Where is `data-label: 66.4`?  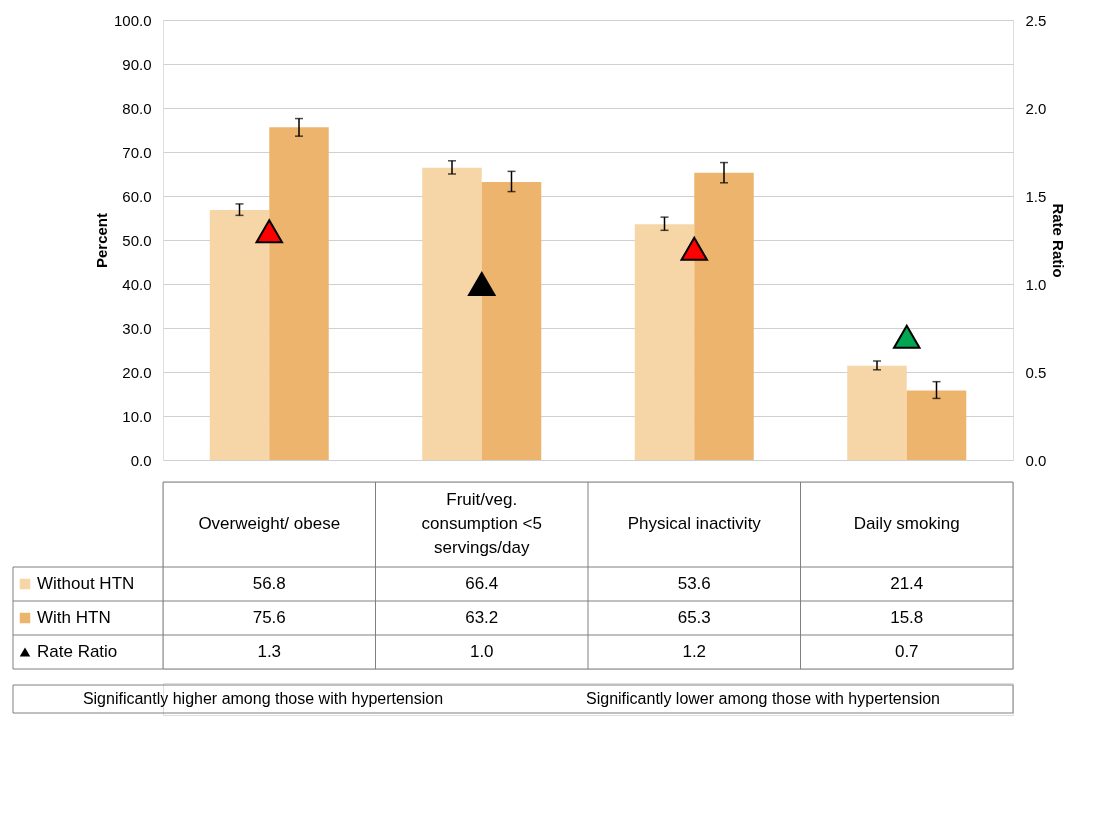
data-label: 66.4 is located at coordinates (482, 583).